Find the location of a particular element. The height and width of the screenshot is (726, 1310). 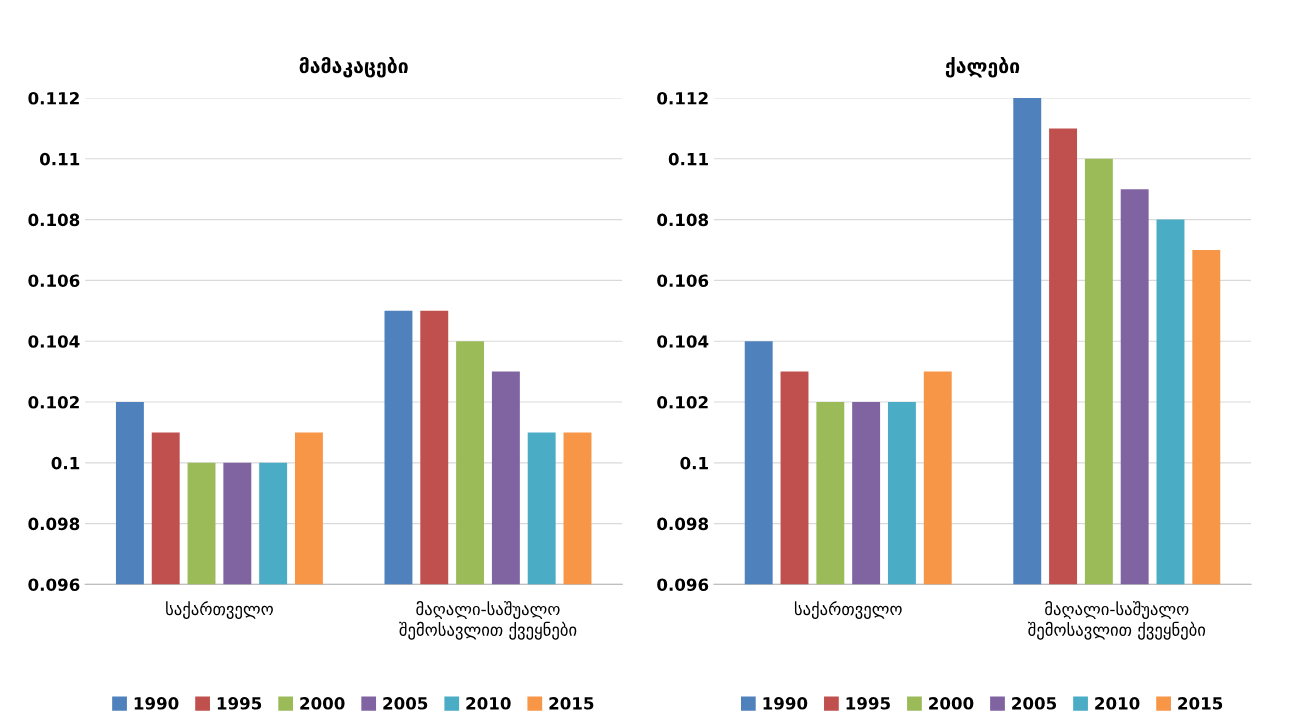

chart-title: მამაკაცები is located at coordinates (353, 67).